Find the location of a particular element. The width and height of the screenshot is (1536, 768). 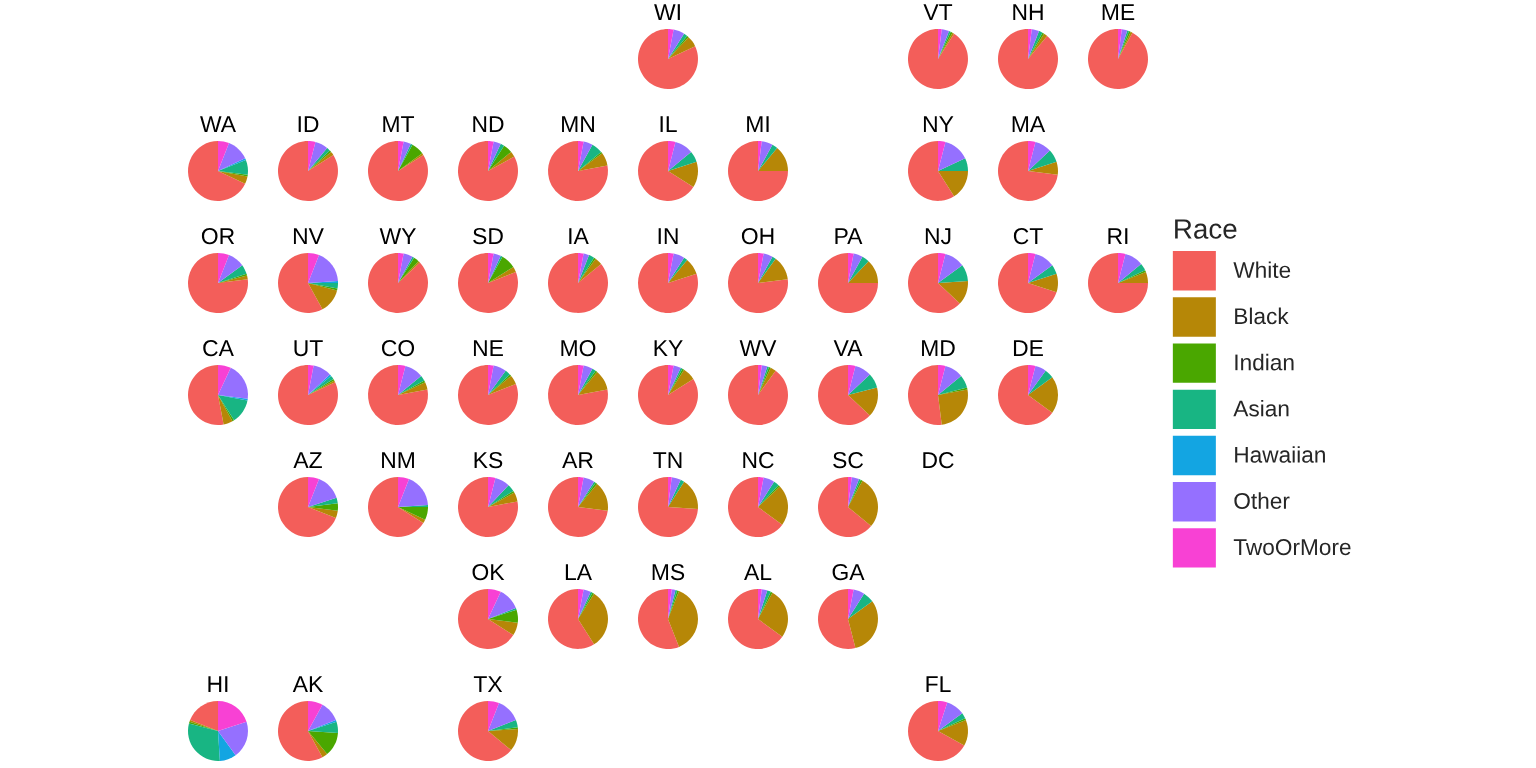

legend-label: Indian is located at coordinates (1264, 362).